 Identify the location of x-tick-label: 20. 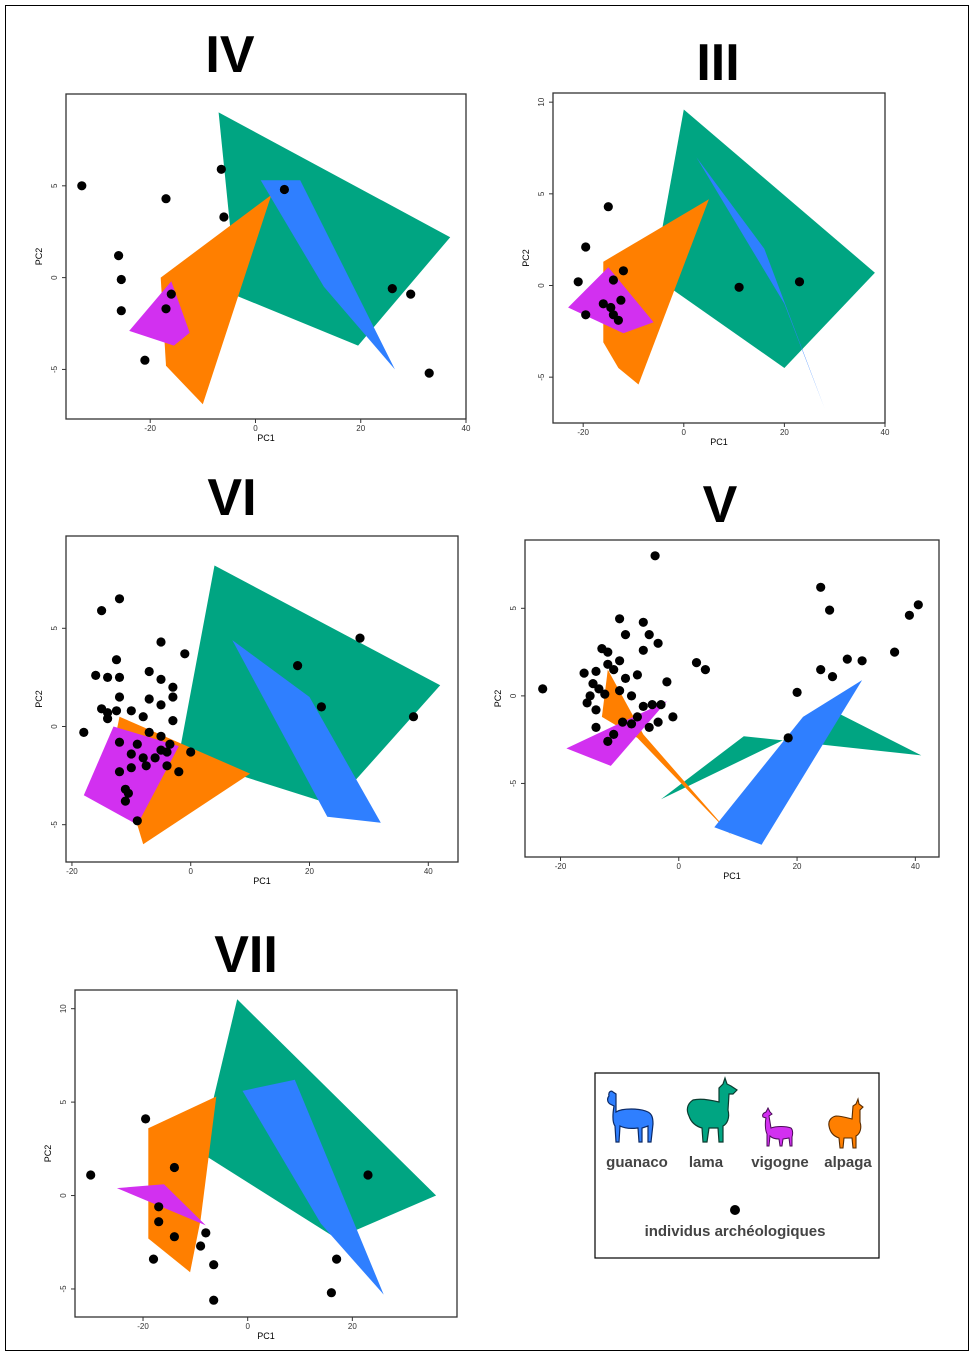
(784, 432).